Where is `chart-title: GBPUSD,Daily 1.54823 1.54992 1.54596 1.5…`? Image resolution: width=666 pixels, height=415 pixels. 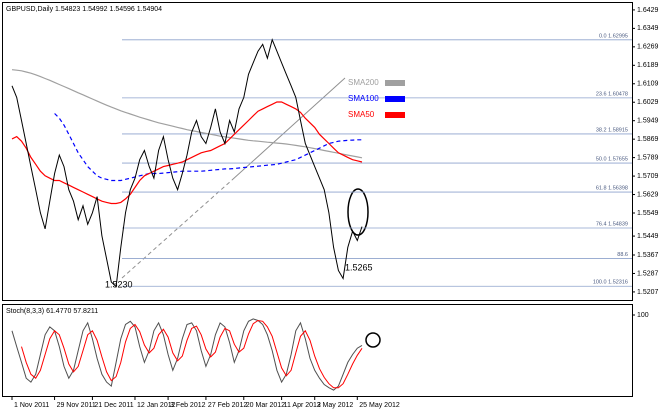
chart-title: GBPUSD,Daily 1.54823 1.54992 1.54596 1.5… is located at coordinates (84, 9).